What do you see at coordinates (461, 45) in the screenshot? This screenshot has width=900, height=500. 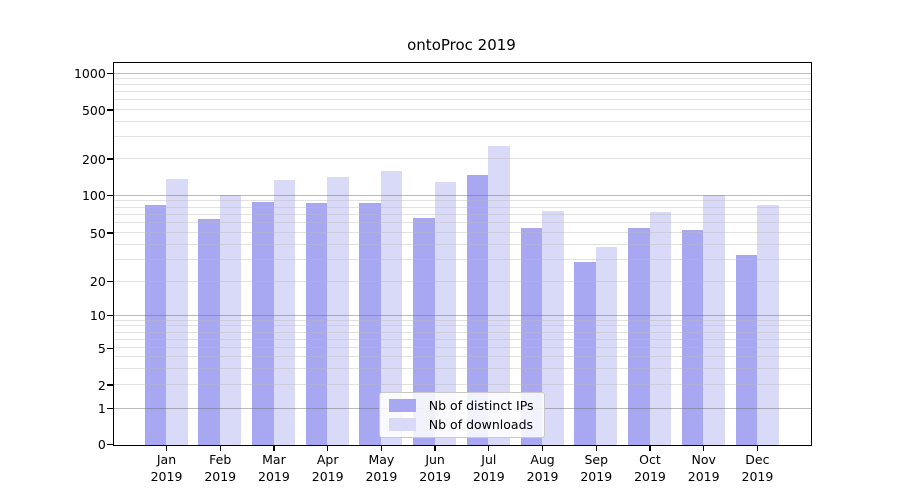 I see `chart-title: ontoProc 2019` at bounding box center [461, 45].